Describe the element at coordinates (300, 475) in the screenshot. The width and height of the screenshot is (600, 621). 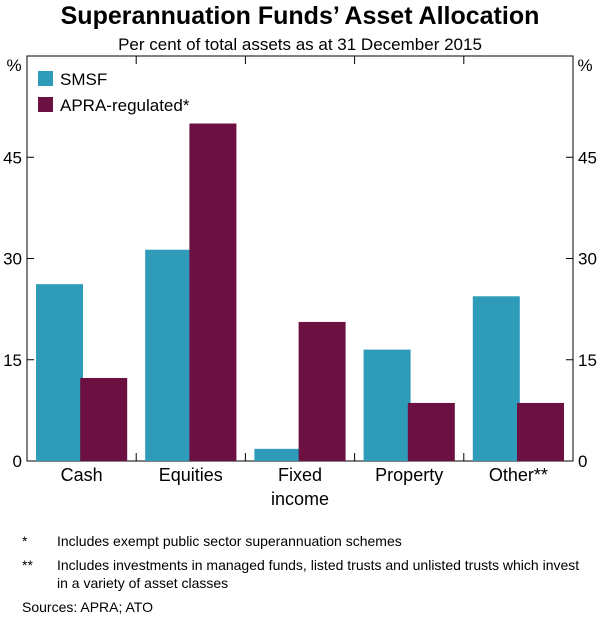
I see `category-label: Fixed` at that location.